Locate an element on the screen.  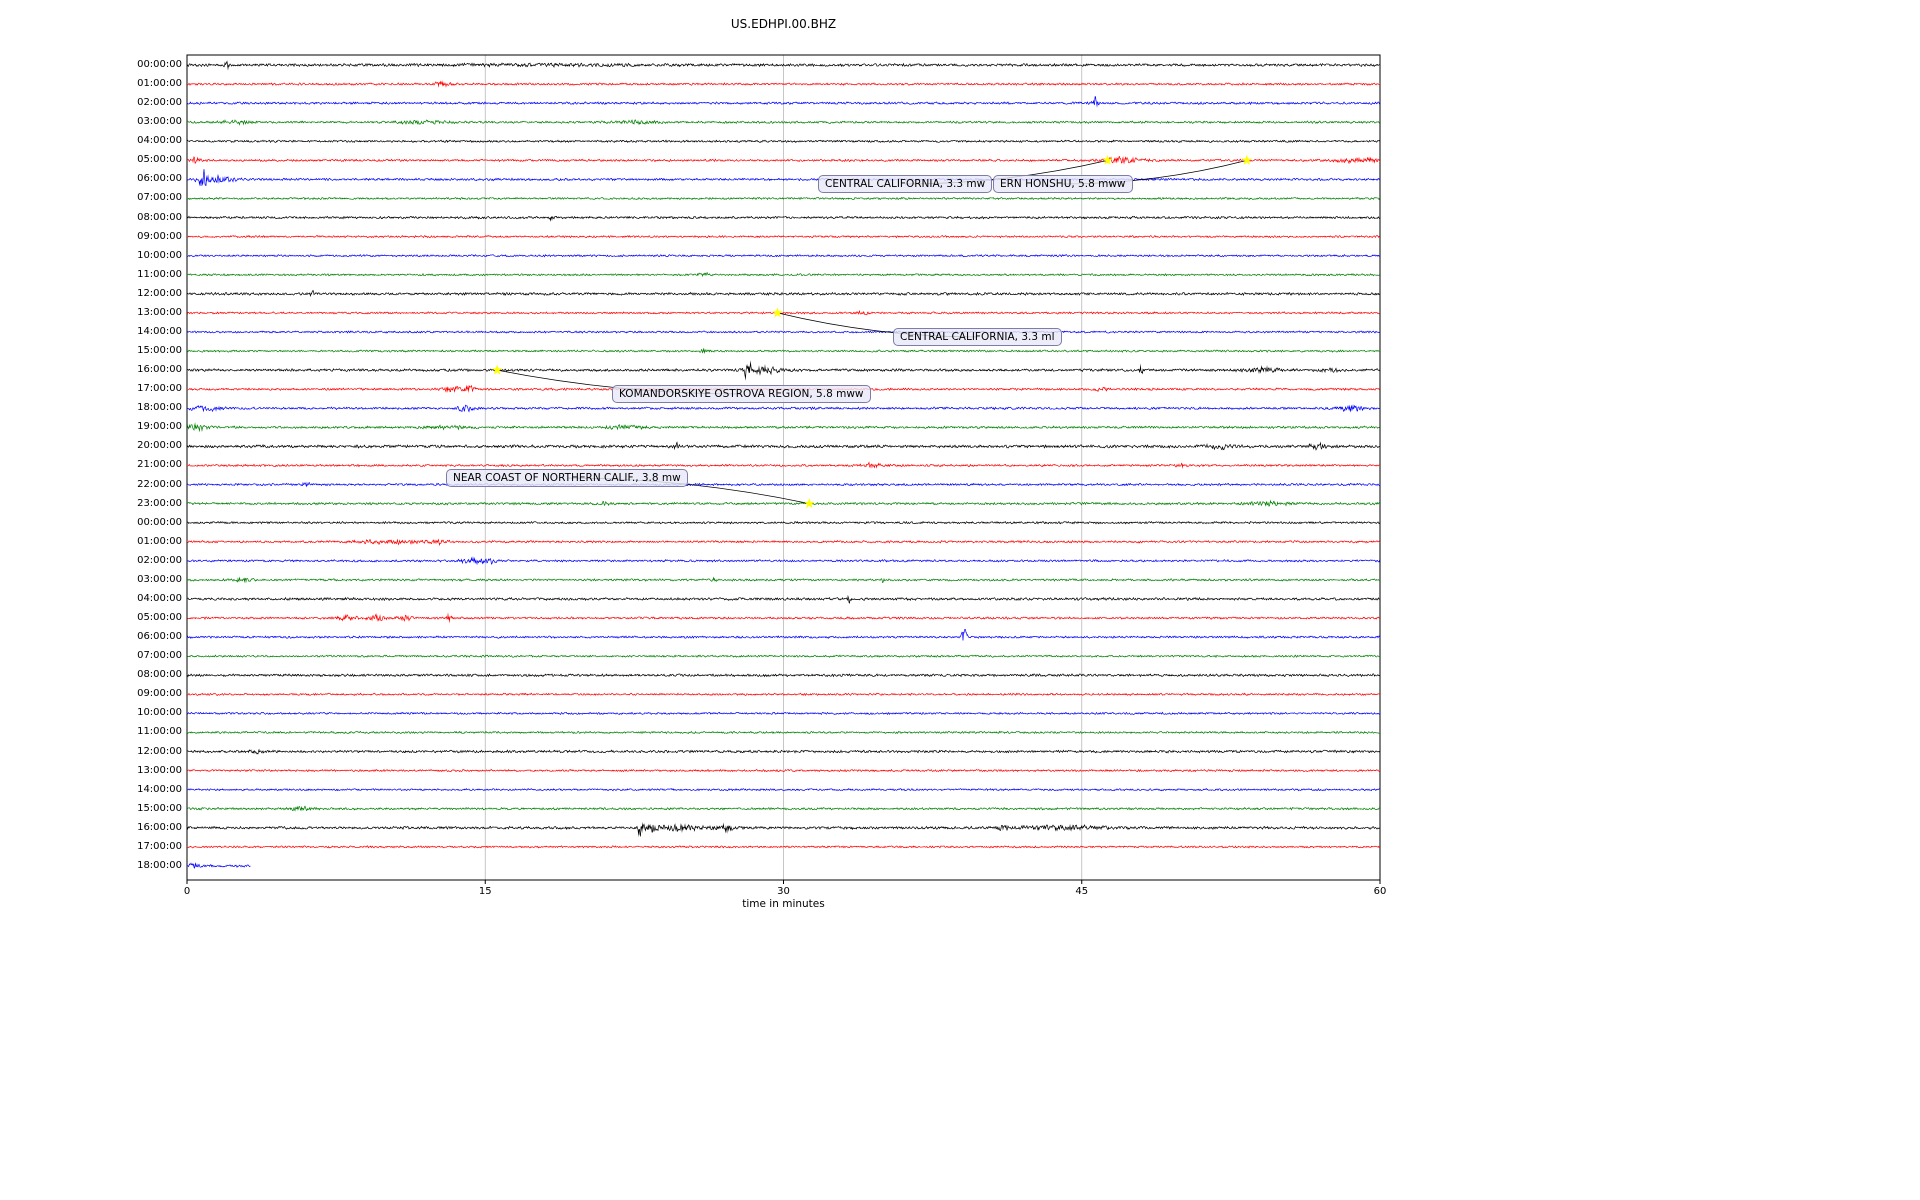
trace-time-label: 21:00:00 is located at coordinates (159, 465).